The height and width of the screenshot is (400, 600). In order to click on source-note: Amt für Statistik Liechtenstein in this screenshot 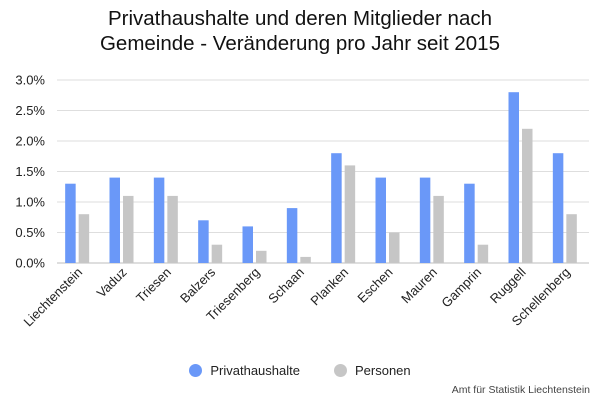, I will do `click(520, 390)`.